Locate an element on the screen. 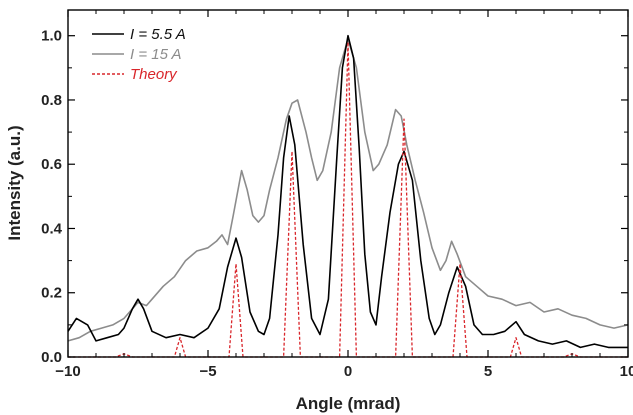 This screenshot has width=633, height=415. y-axis-title: Intensity (a.u.) is located at coordinates (14, 182).